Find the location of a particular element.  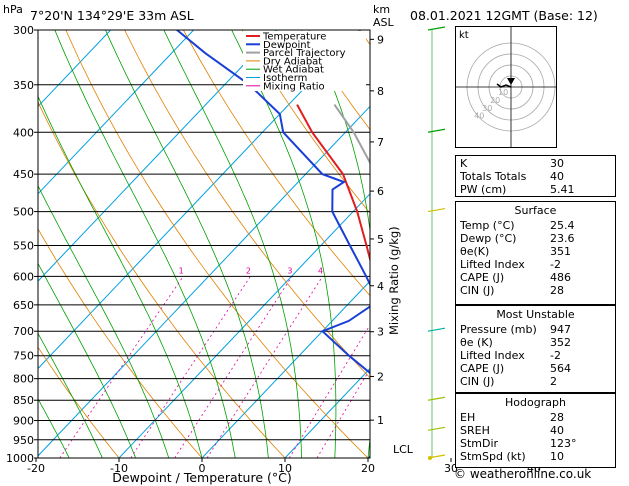

unstable-key: θe (K) is located at coordinates (476, 342).